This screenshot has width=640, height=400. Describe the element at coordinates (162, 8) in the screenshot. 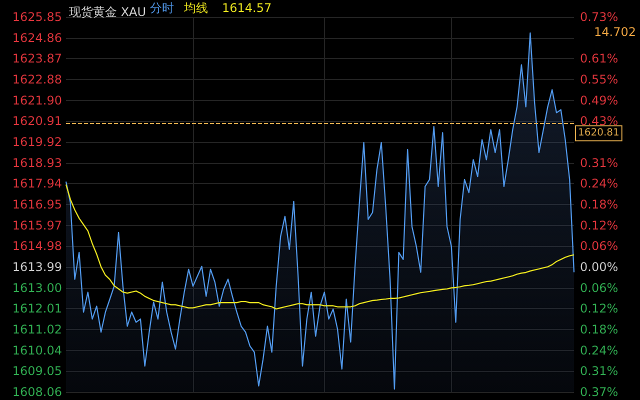

I see `text: 分时` at that location.